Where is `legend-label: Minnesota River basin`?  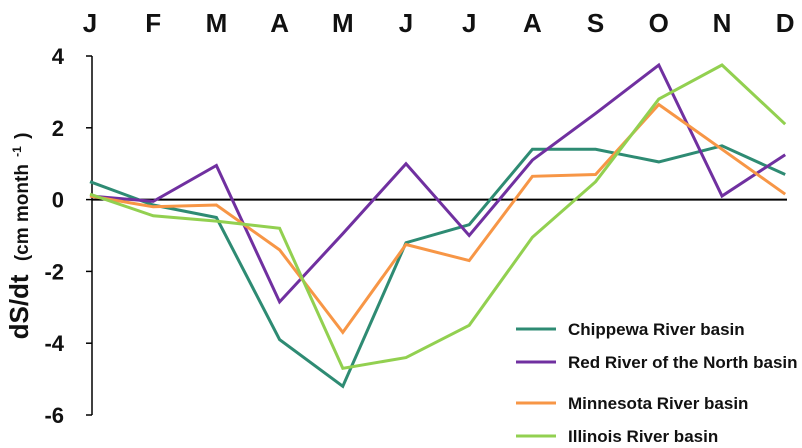 legend-label: Minnesota River basin is located at coordinates (658, 403).